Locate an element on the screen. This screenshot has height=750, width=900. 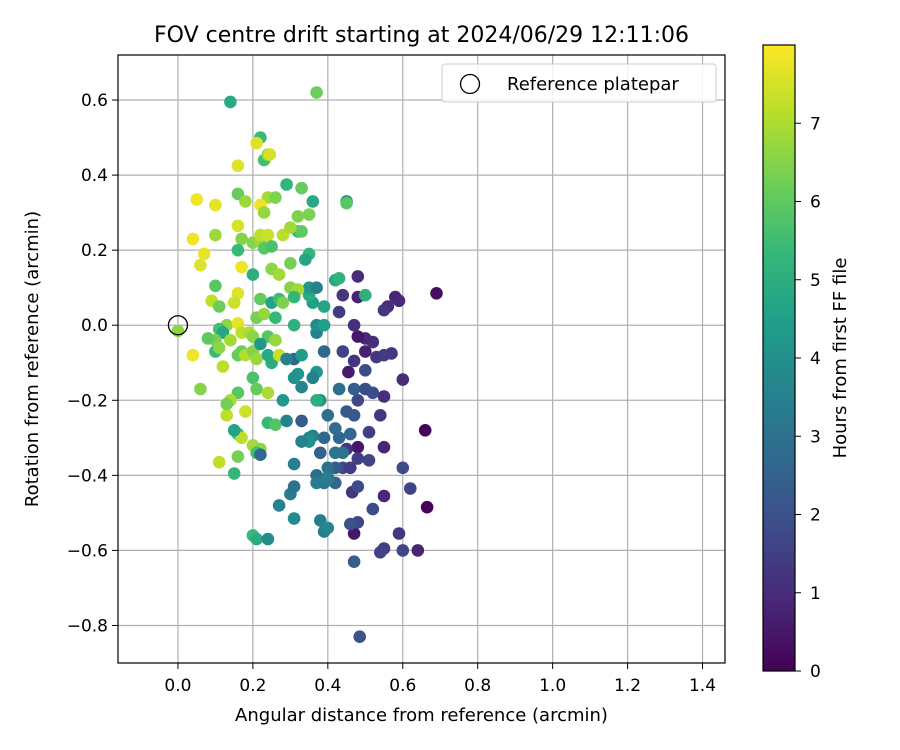
x-axis-ticks: 0.0 0.2 0.4 0.6 0.8 1.0 1.2 1.4 is located at coordinates (440, 679).